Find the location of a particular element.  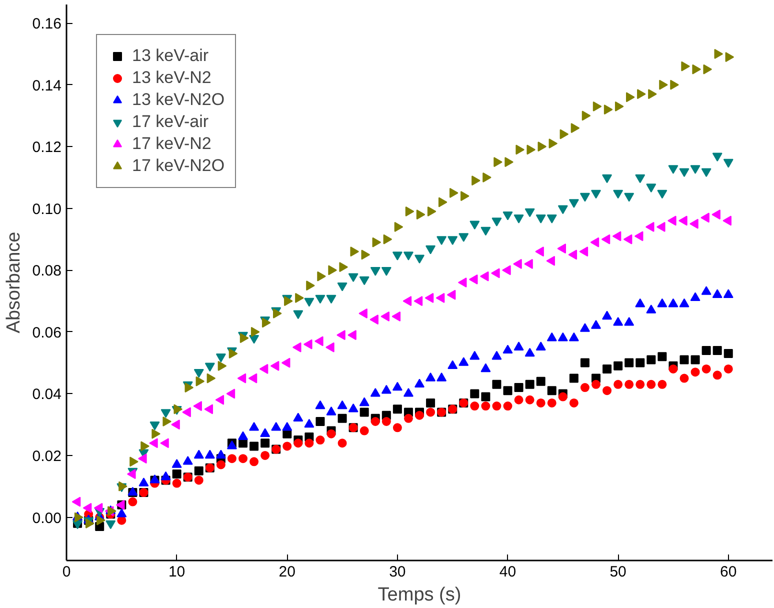

y-tick-label: 0.04 is located at coordinates (47, 395).